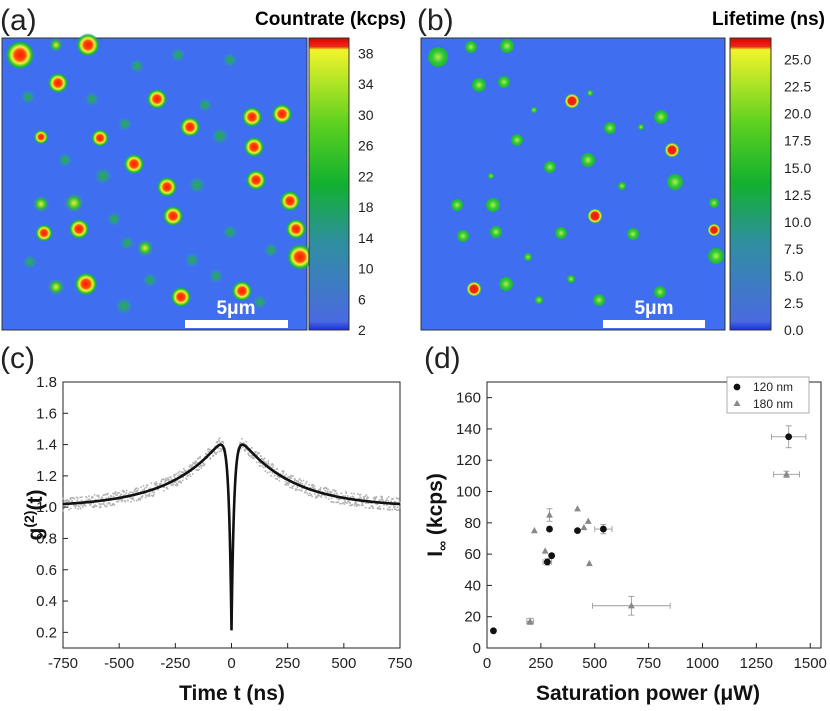 This screenshot has height=711, width=830. Describe the element at coordinates (477, 648) in the screenshot. I see `y-tick-label: 0` at that location.